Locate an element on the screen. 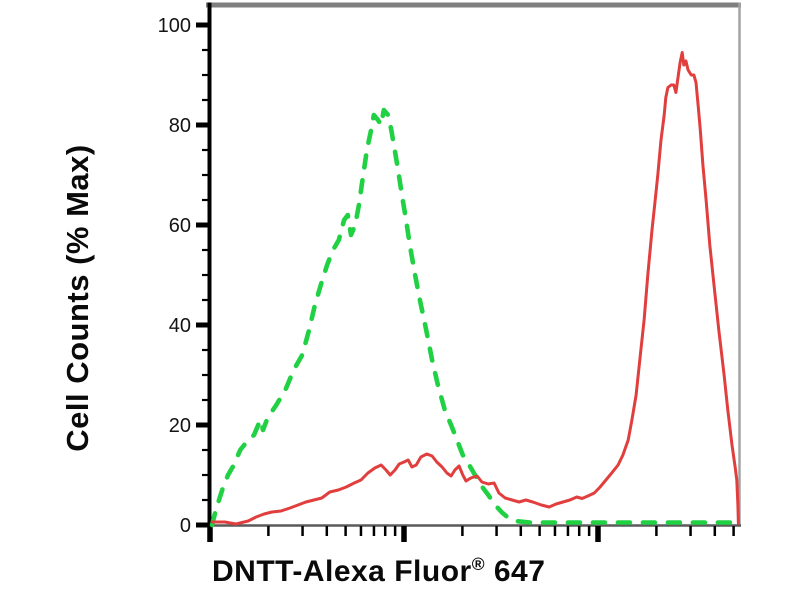  y-tick-label: 100 is located at coordinates (174, 26).